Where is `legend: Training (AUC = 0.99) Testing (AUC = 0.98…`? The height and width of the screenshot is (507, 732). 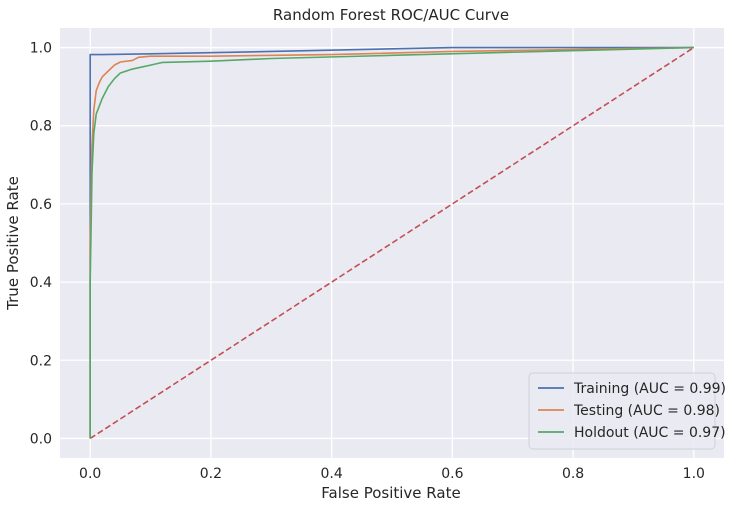 legend: Training (AUC = 0.99) Testing (AUC = 0.98… is located at coordinates (627, 411).